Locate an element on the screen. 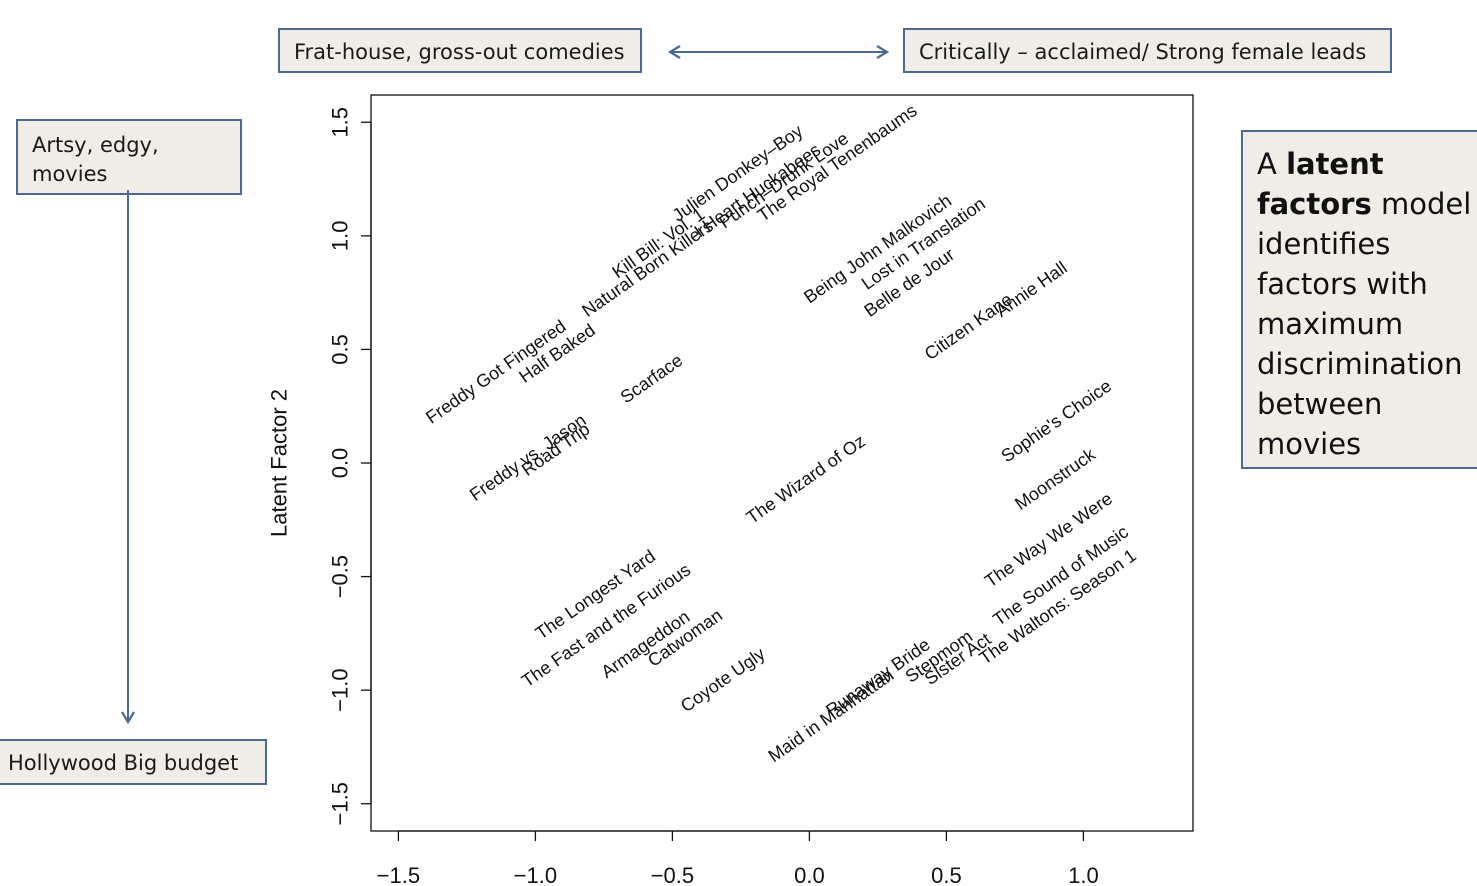 Image resolution: width=1477 pixels, height=886 pixels. frat-comedies-label: Frat-house, gross-out comedies is located at coordinates (459, 52).